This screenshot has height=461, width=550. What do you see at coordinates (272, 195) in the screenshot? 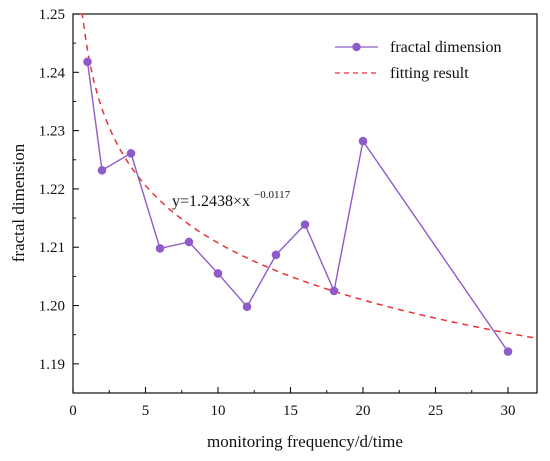
I see `fit-equation-exponent: −0.0117` at bounding box center [272, 195].